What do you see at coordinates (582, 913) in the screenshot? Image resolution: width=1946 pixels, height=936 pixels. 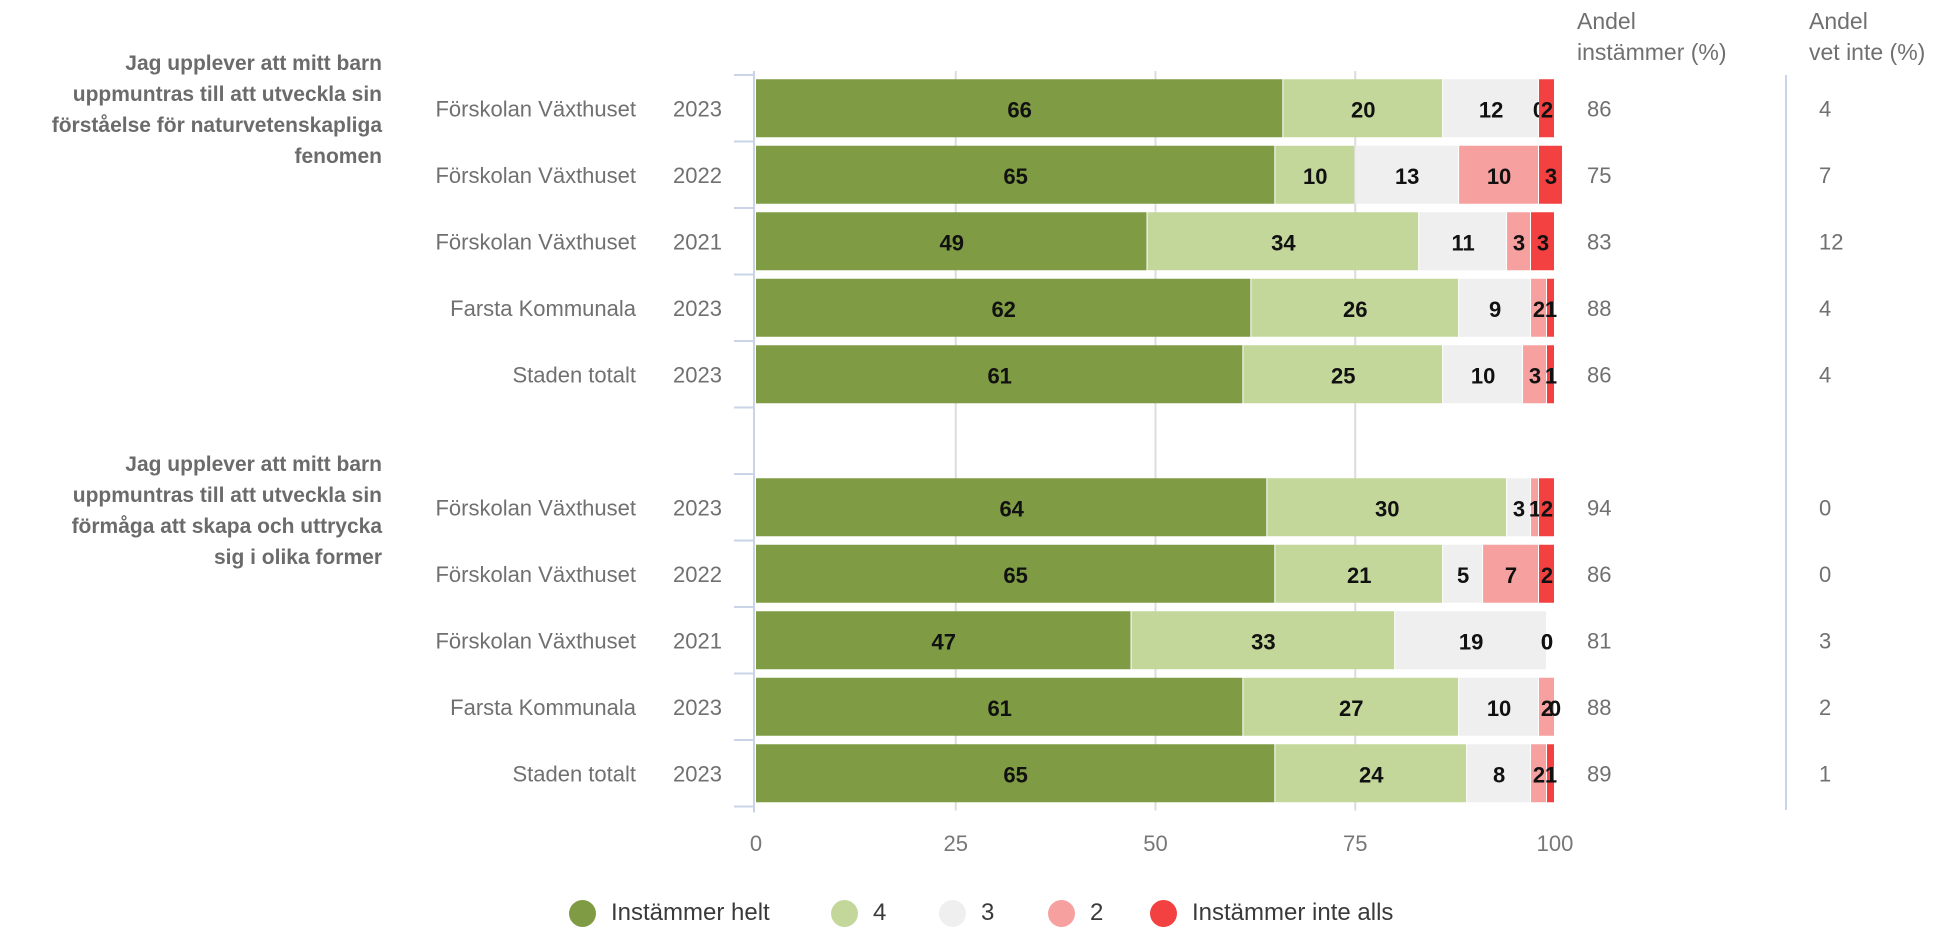 I see `legend-swatch-instammer-helt` at bounding box center [582, 913].